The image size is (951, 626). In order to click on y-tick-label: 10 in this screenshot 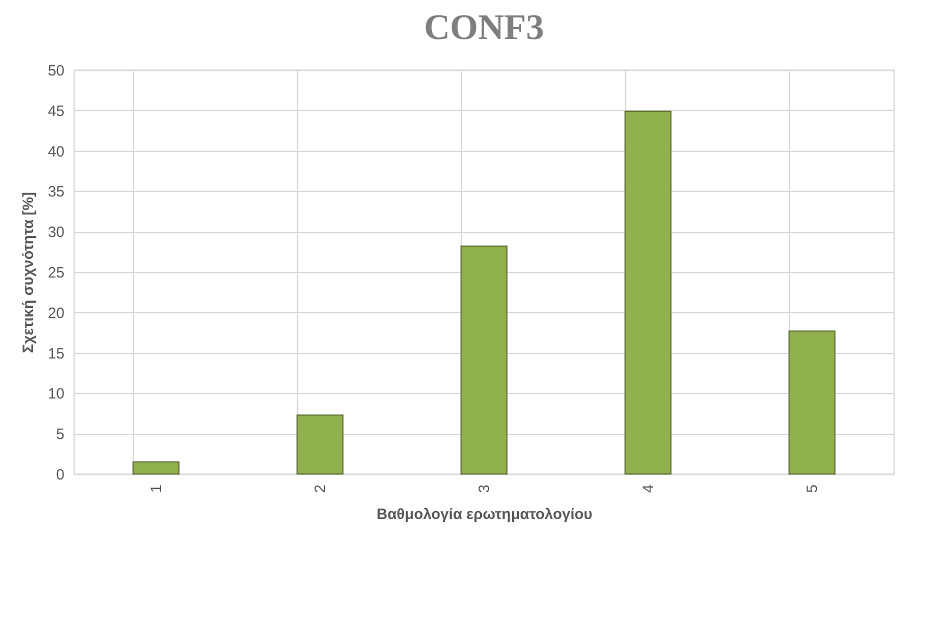, I will do `click(56, 394)`.